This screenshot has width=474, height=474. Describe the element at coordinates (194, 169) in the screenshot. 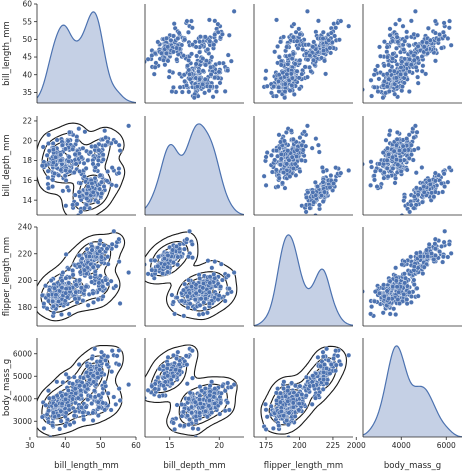

I see `kde-fill-bill_depth_mm` at that location.